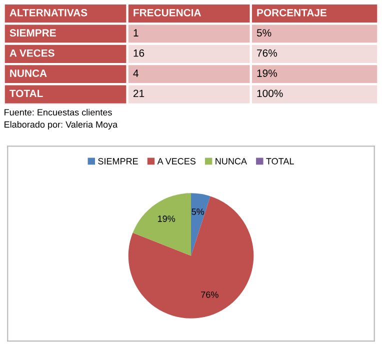 This screenshot has height=348, width=382. Describe the element at coordinates (139, 53) in the screenshot. I see `text: 16` at that location.